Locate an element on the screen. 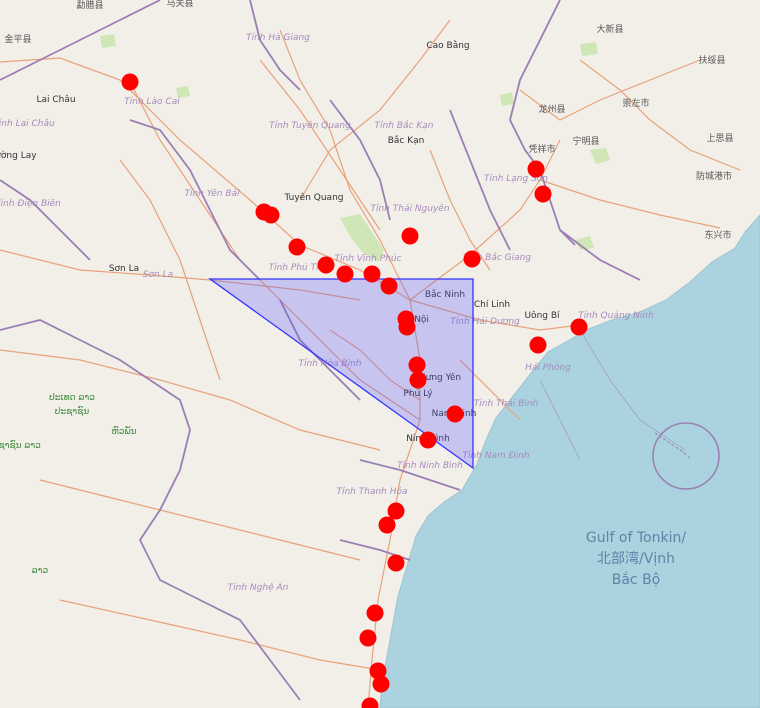  place-label: 勐腊县 is located at coordinates (89, 5).